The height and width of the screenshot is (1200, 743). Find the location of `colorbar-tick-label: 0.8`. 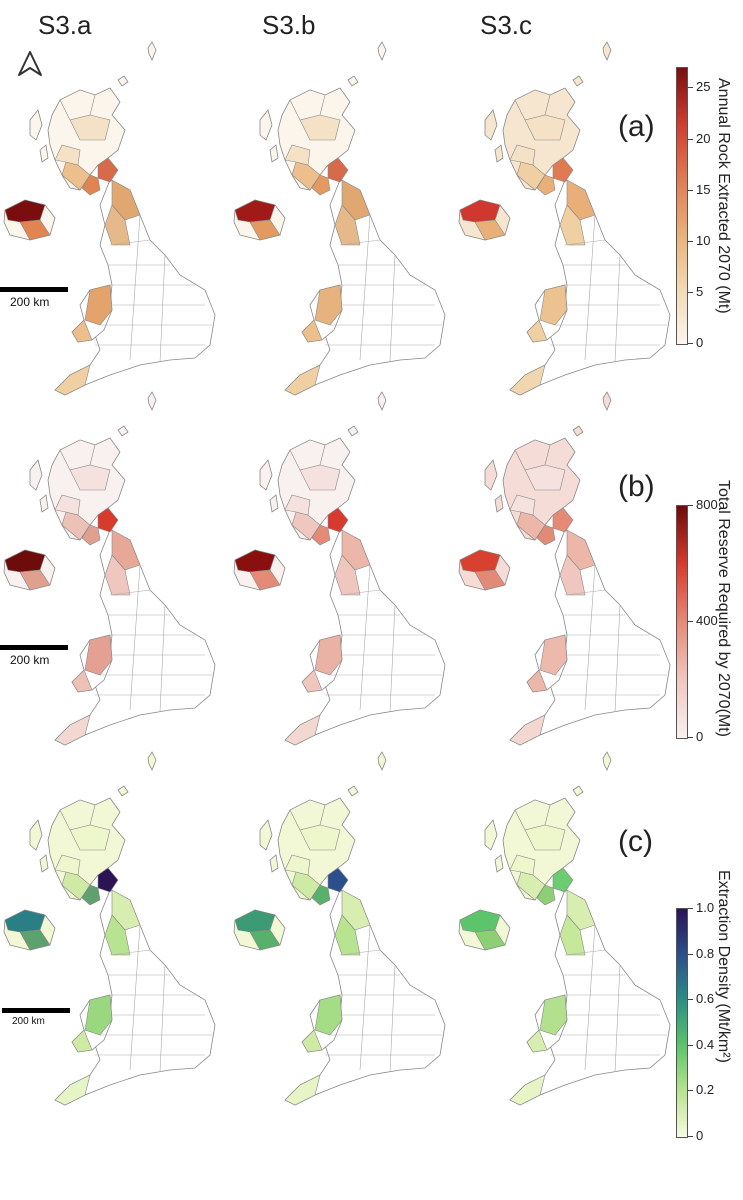

colorbar-tick-label: 0.8 is located at coordinates (705, 953).